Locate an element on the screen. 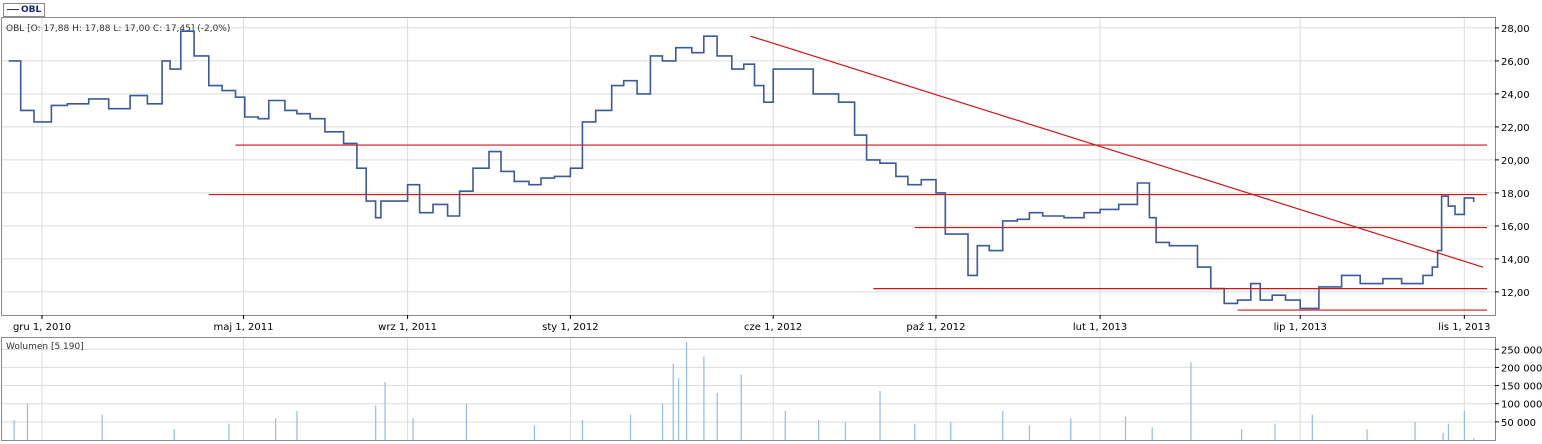 Image resolution: width=1542 pixels, height=444 pixels. price-y-tick-label: 18,00 is located at coordinates (1515, 194).